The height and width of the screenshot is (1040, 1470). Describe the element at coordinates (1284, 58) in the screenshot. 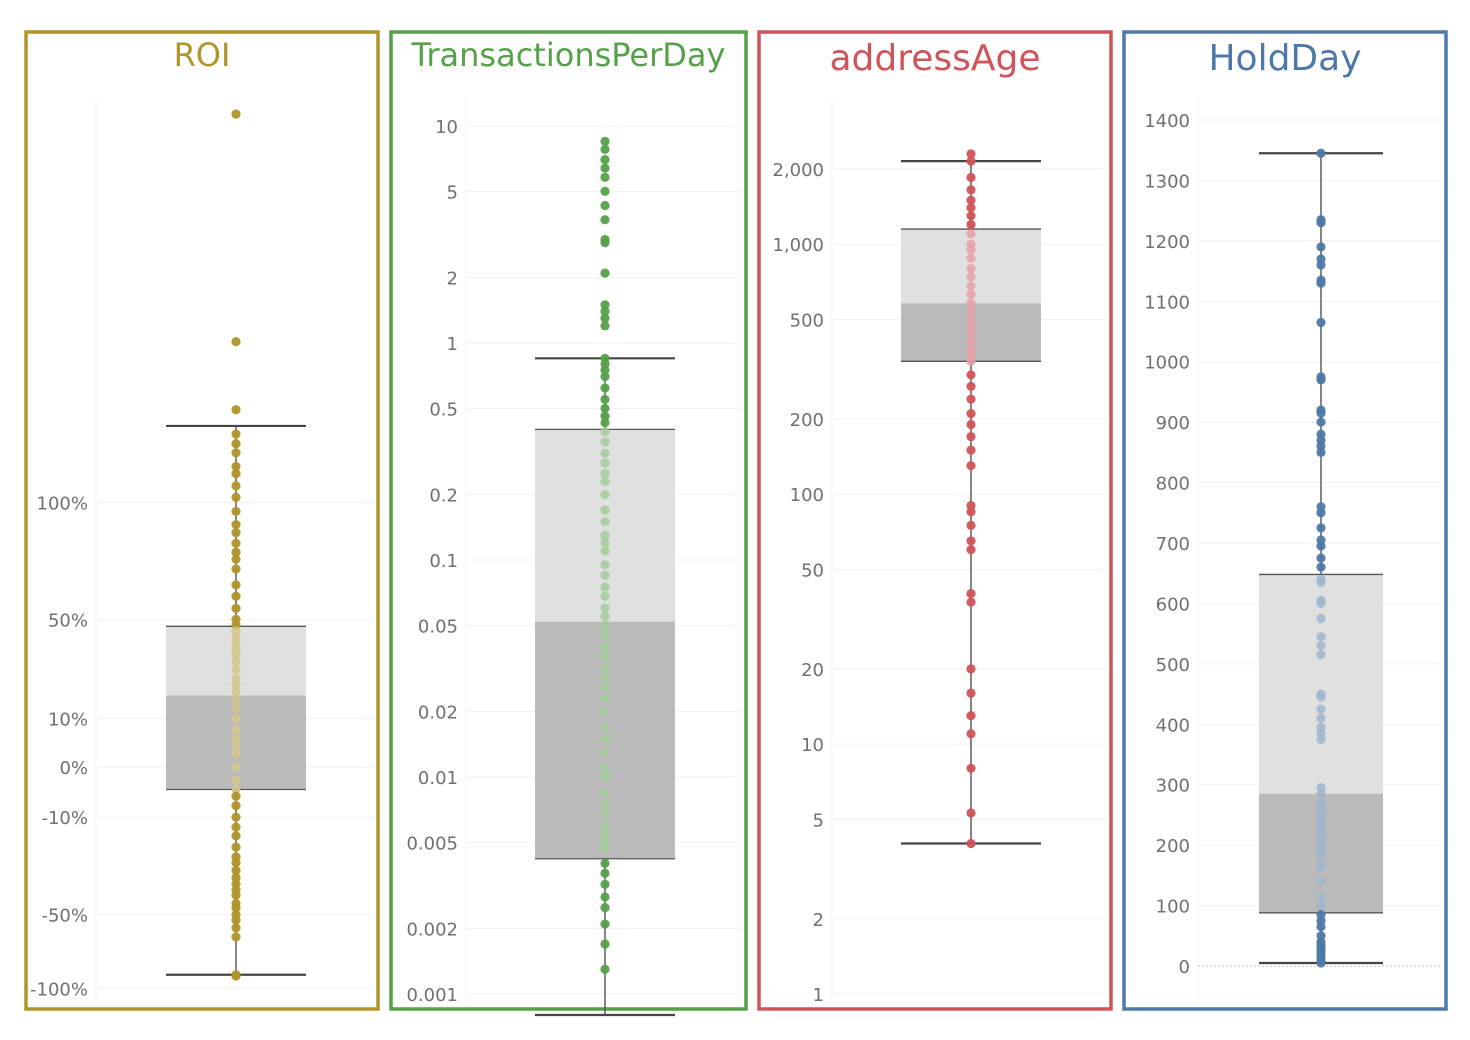

I see `panel-title-4: HoldDay` at that location.